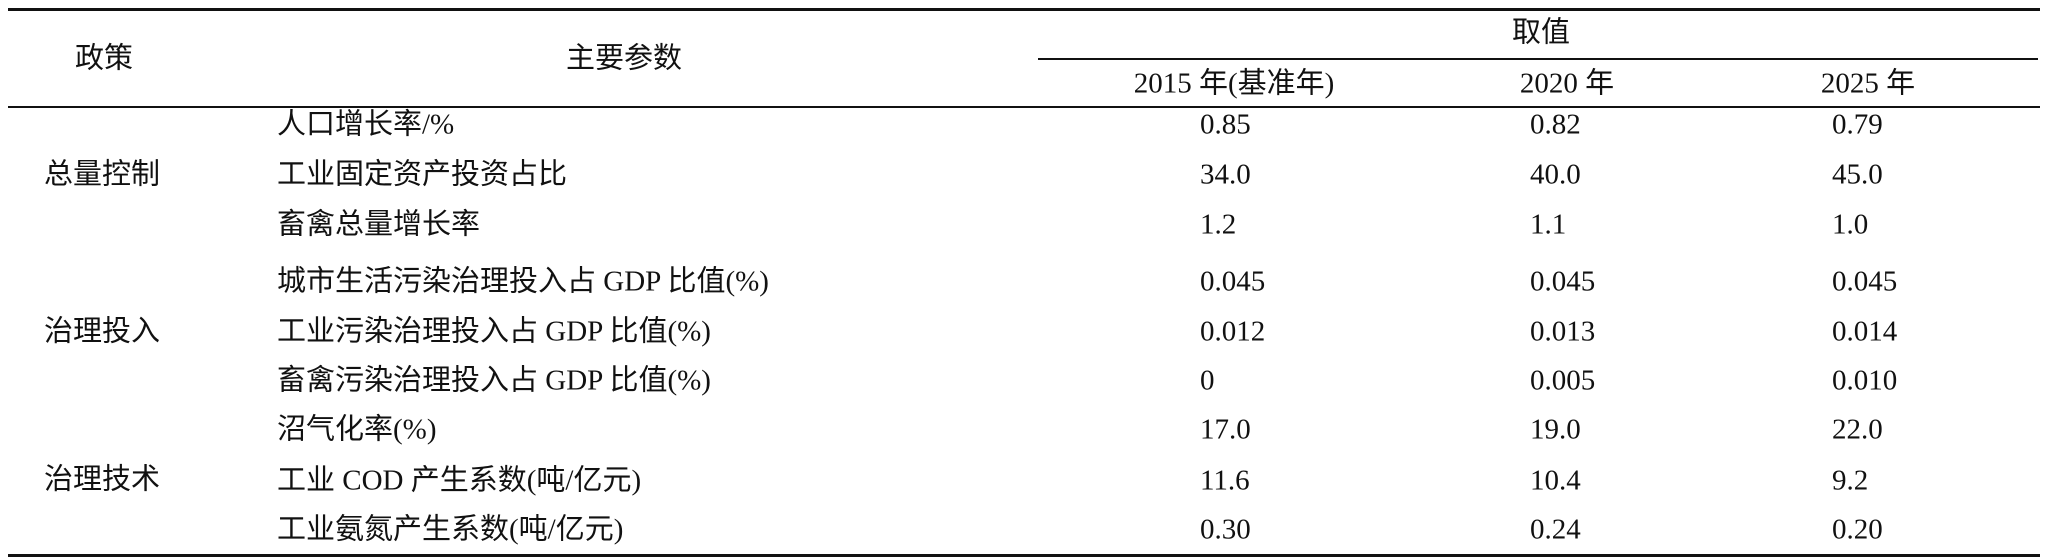 This screenshot has width=2048, height=560. I want to click on values-rule, so click(1538, 59).